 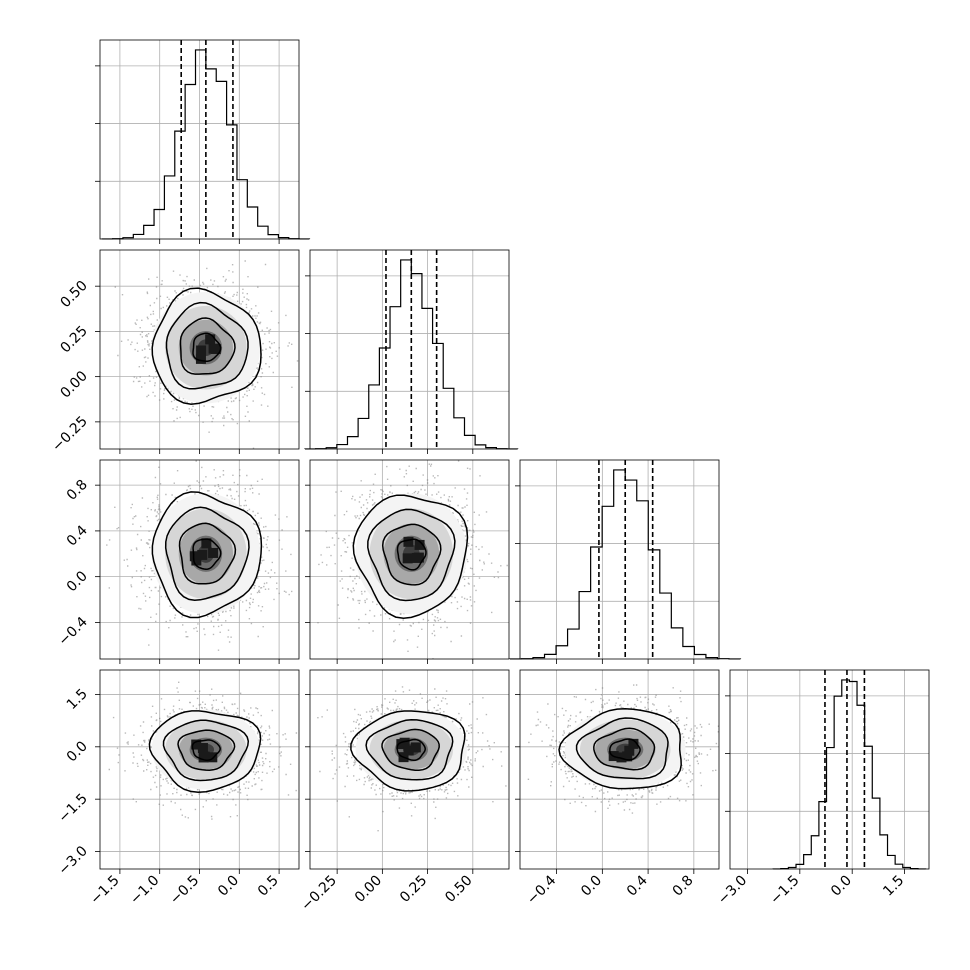 What do you see at coordinates (541, 889) in the screenshot?
I see `x-tick-label: −0.4` at bounding box center [541, 889].